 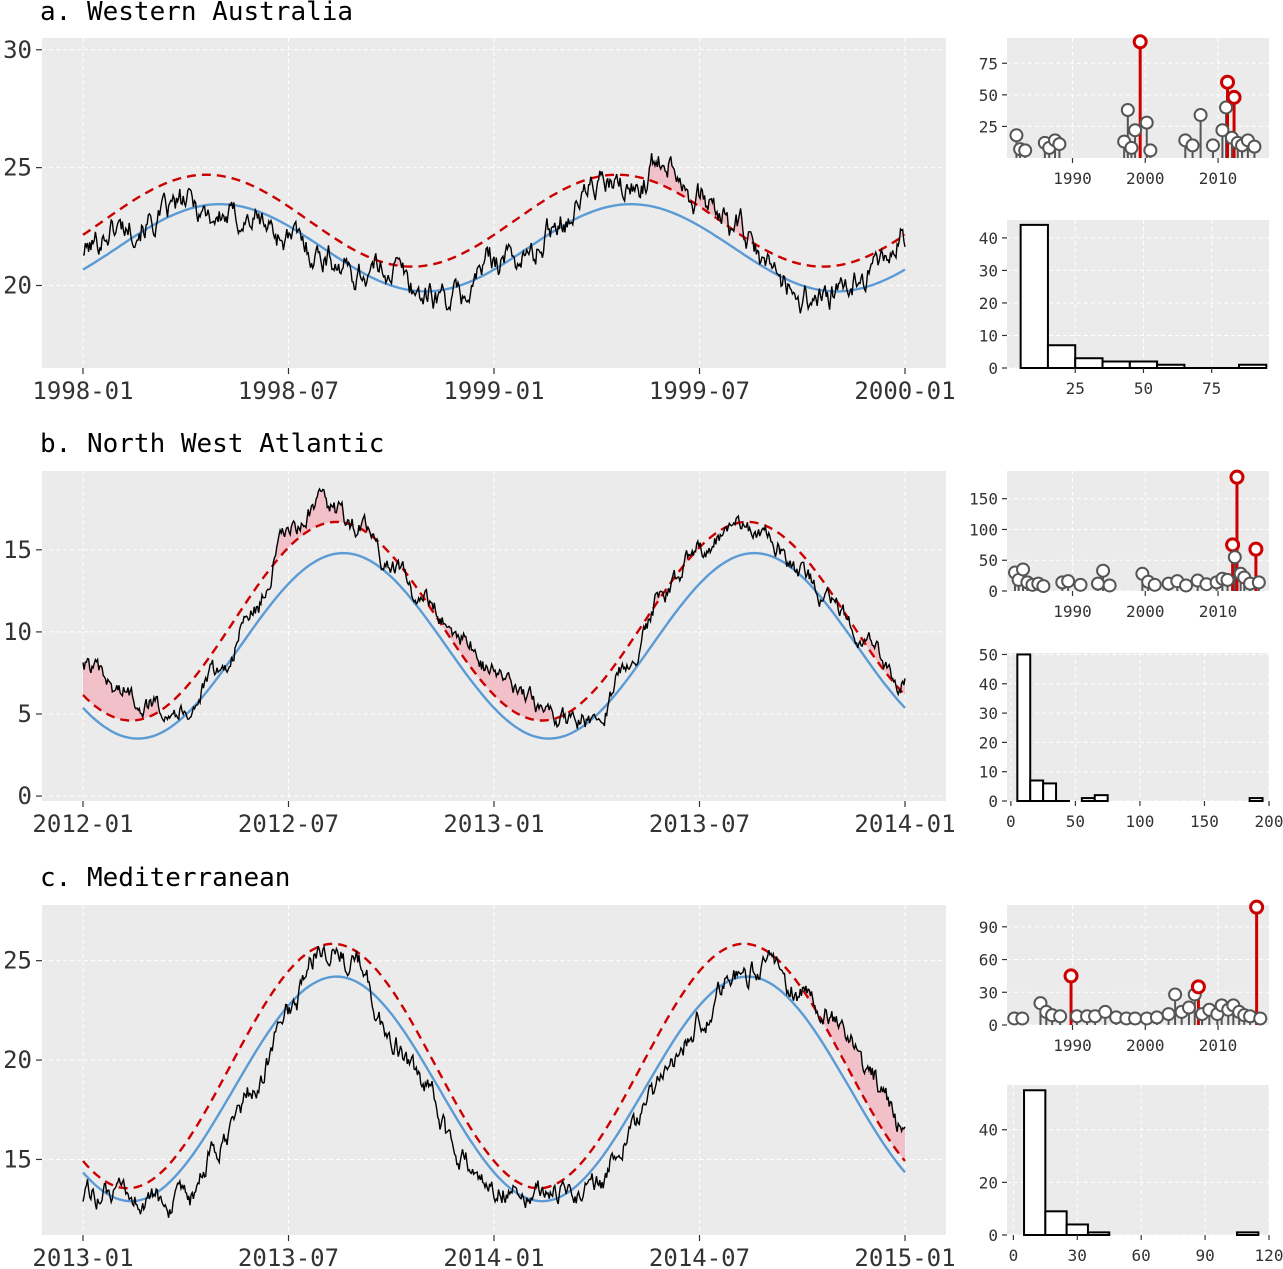 What do you see at coordinates (1211, 388) in the screenshot?
I see `x-tick-label: 75` at bounding box center [1211, 388].